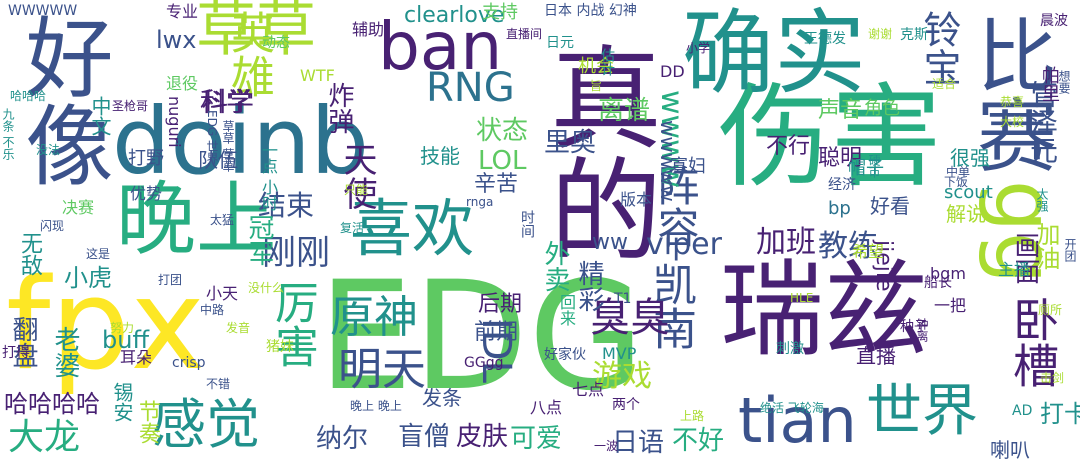 Image resolution: width=1080 pixels, height=463 pixels. Describe the element at coordinates (692, 416) in the screenshot. I see `cloud-word: 上路` at that location.